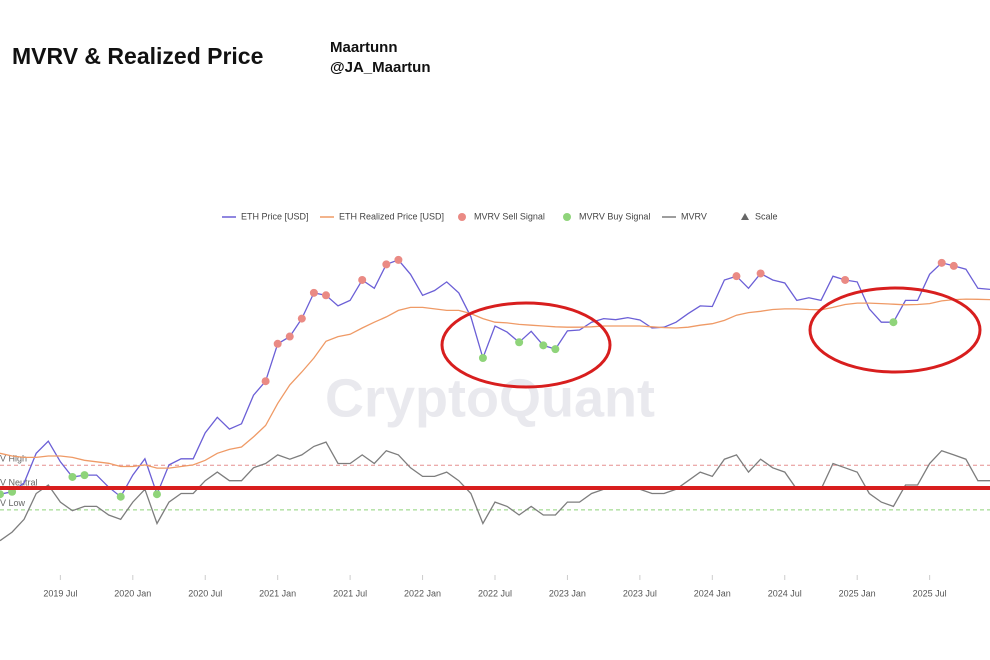  I want to click on legend-label: ETH Realized Price [USD], so click(391, 216).